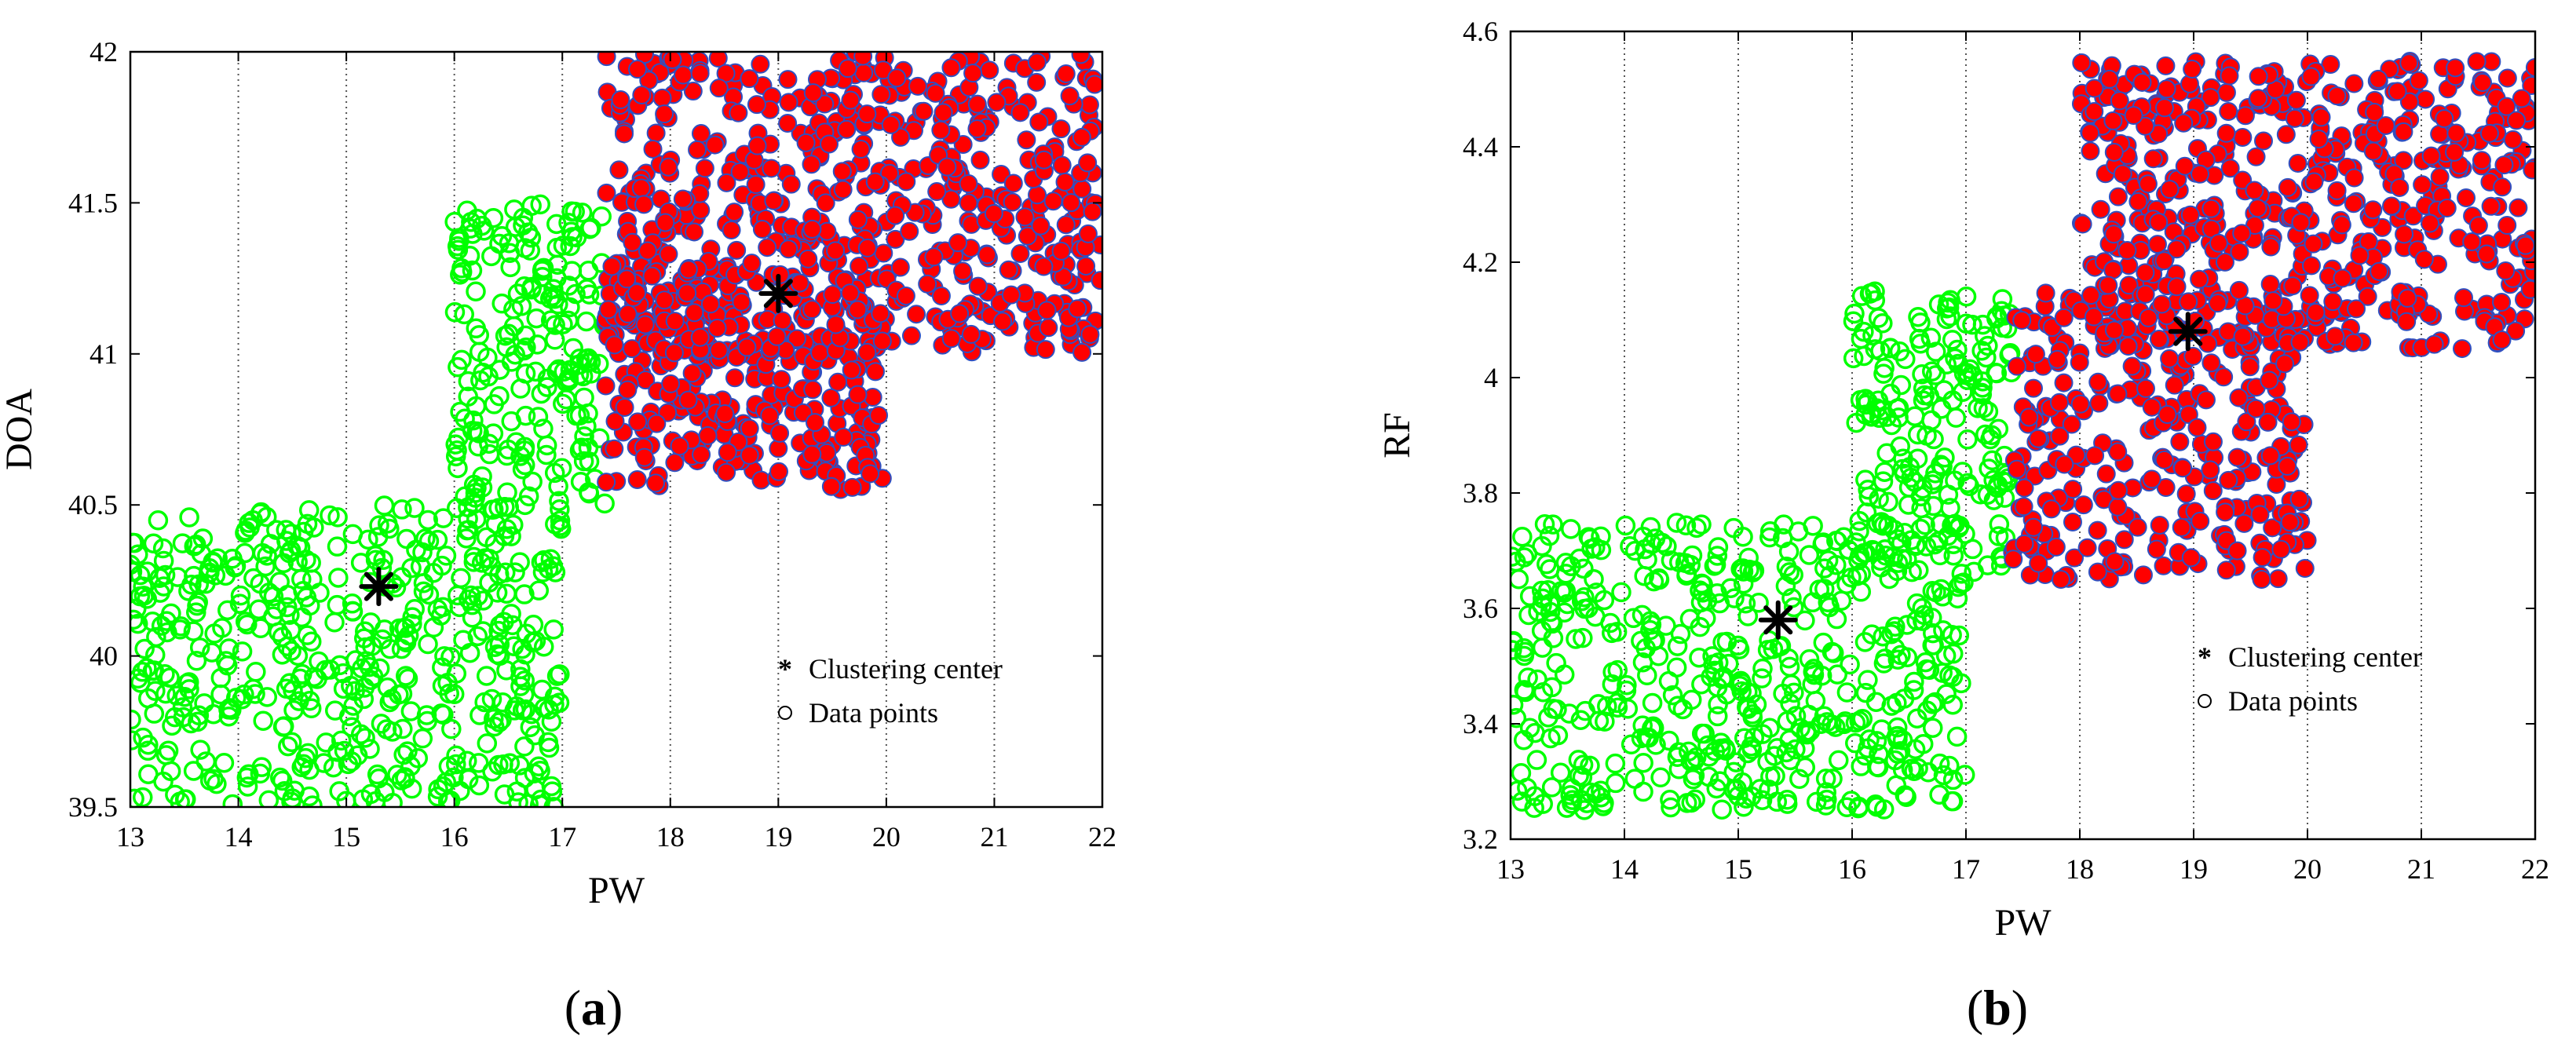 The width and height of the screenshot is (2576, 1059). Describe the element at coordinates (1481, 493) in the screenshot. I see `y-tick-label: 3.8` at that location.